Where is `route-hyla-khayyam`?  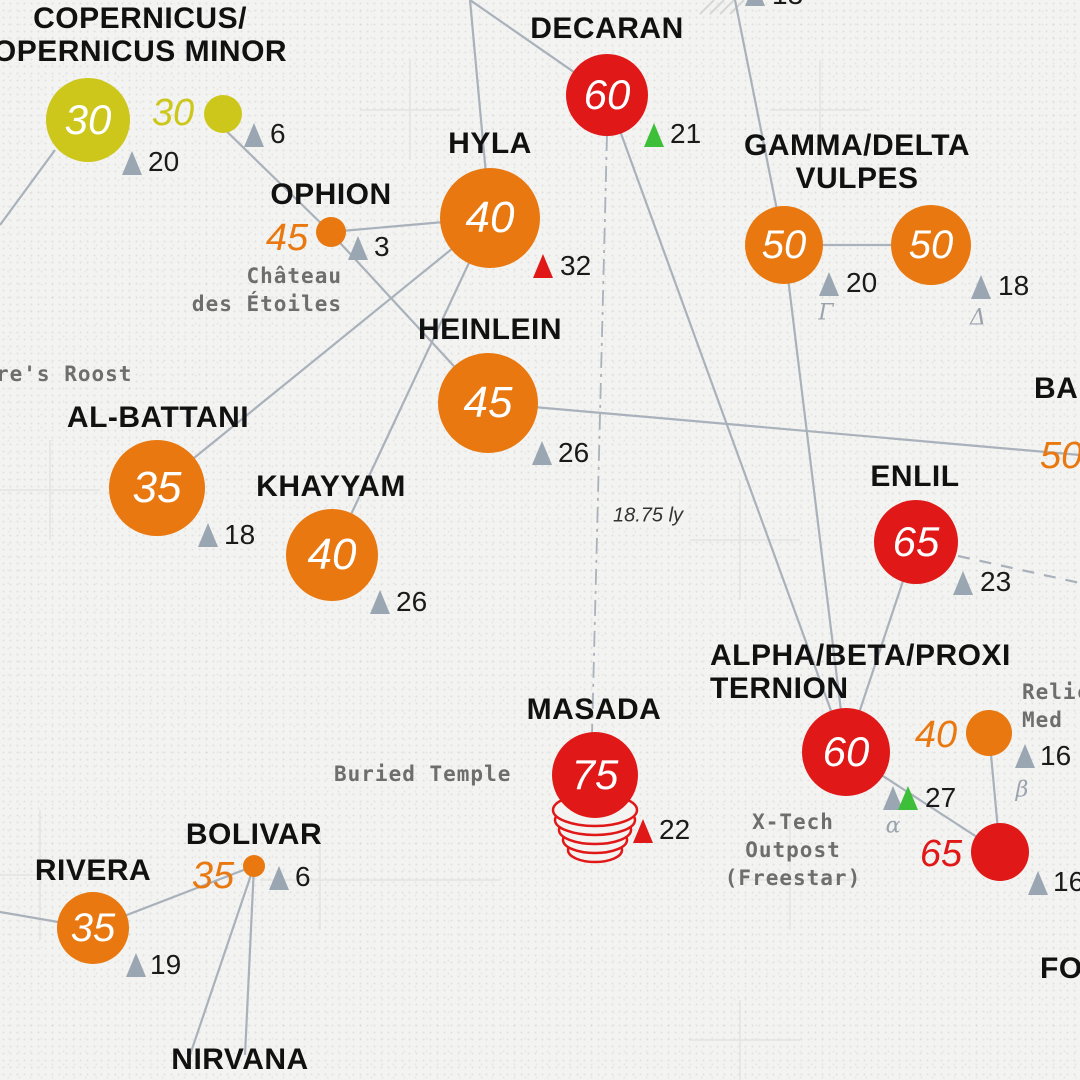
route-hyla-khayyam is located at coordinates (411, 386).